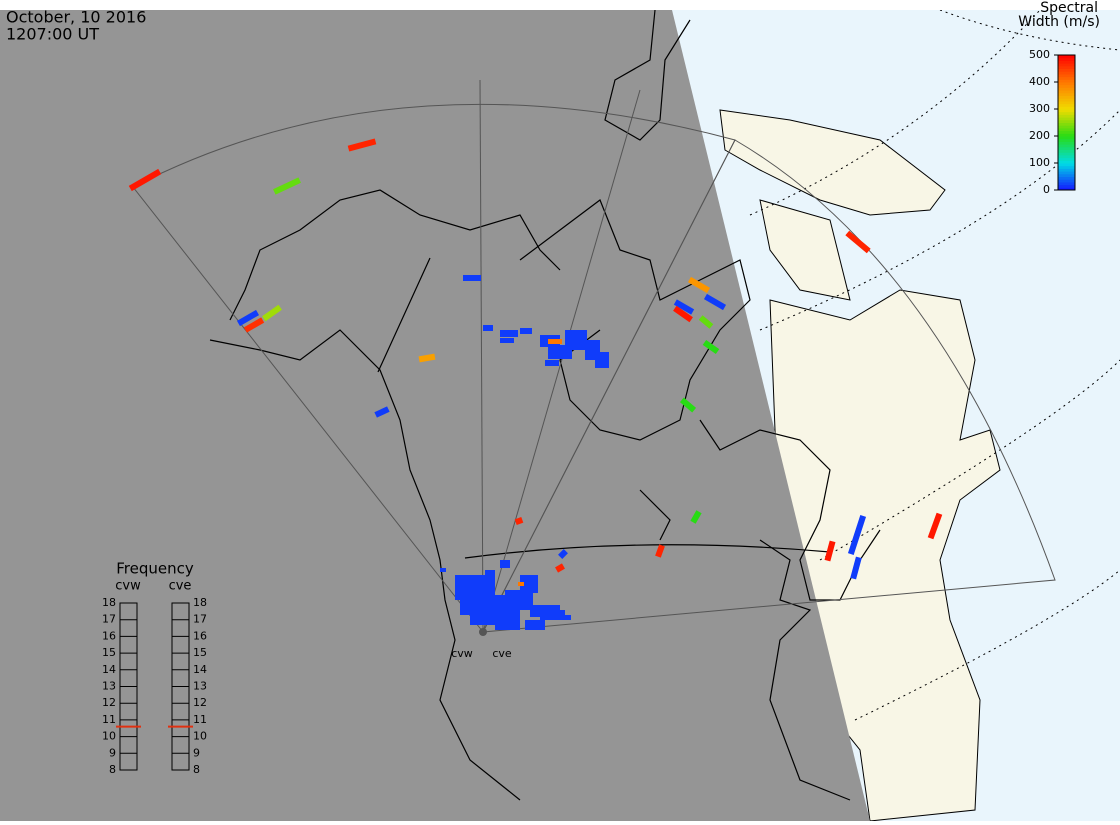 The image size is (1120, 825). I want to click on site-label: cve, so click(502, 653).